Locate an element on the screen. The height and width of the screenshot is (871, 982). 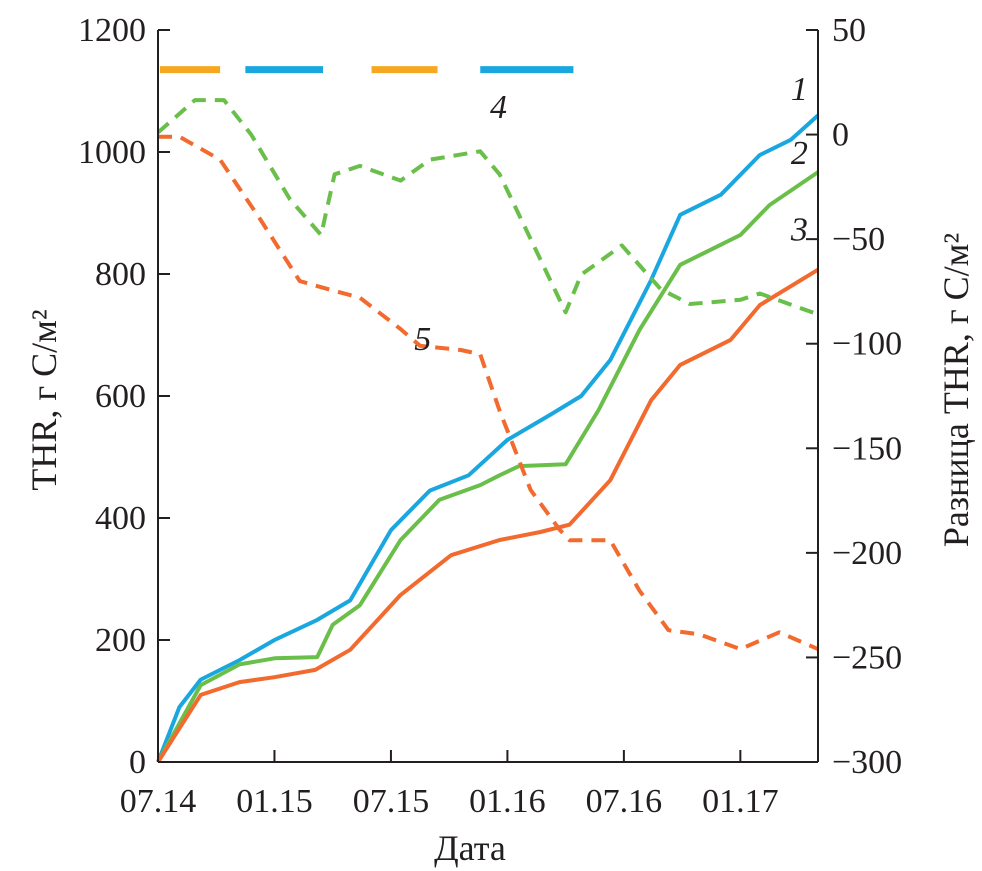
curve-label-1: 1 is located at coordinates (799, 89).